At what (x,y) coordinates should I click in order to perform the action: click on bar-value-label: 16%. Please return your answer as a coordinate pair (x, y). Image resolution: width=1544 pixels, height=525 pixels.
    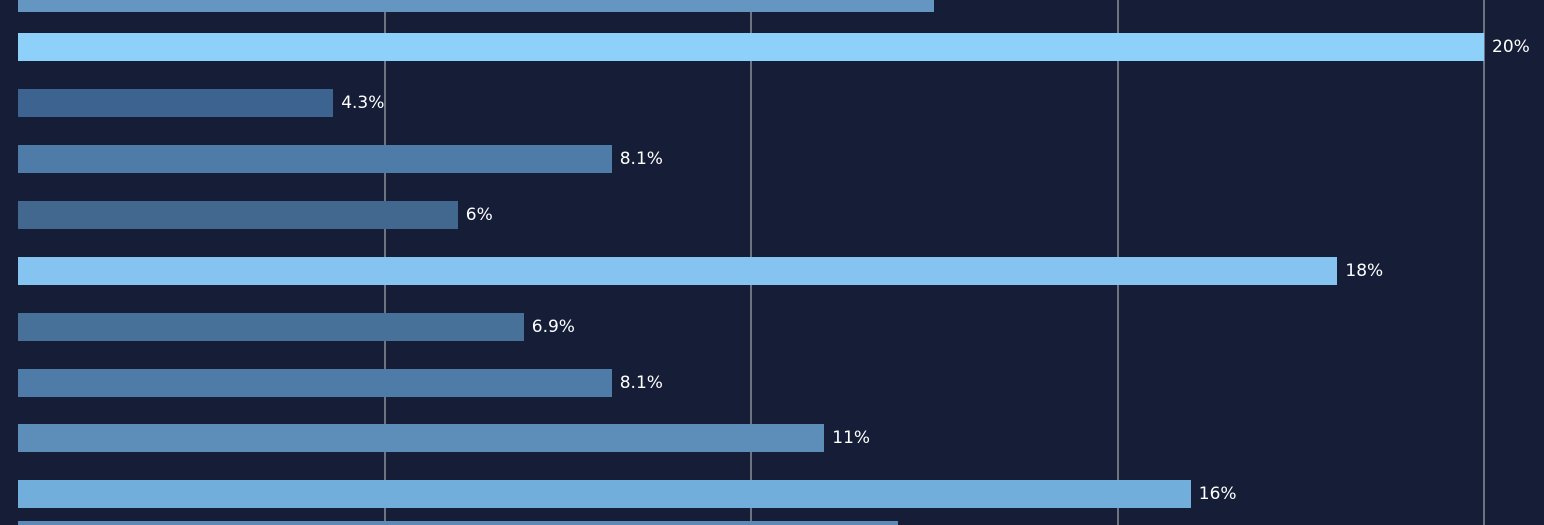
    Looking at the image, I should click on (1217, 494).